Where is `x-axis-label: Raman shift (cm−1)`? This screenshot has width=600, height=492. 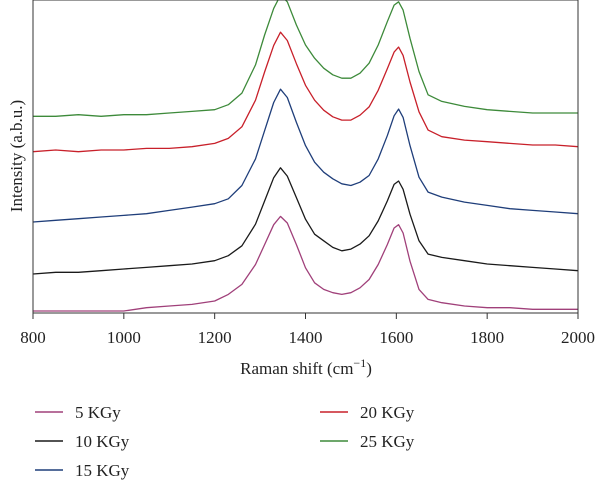 x-axis-label: Raman shift (cm−1) is located at coordinates (306, 367).